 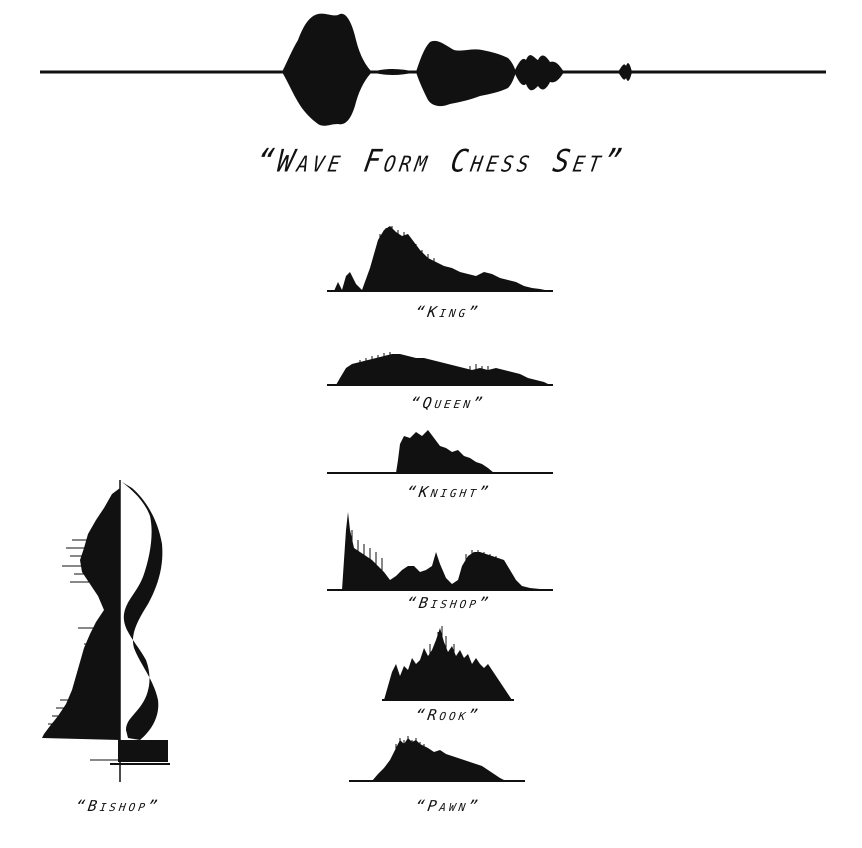 I want to click on sculpture-label: “Bishop”, so click(x=118, y=806).